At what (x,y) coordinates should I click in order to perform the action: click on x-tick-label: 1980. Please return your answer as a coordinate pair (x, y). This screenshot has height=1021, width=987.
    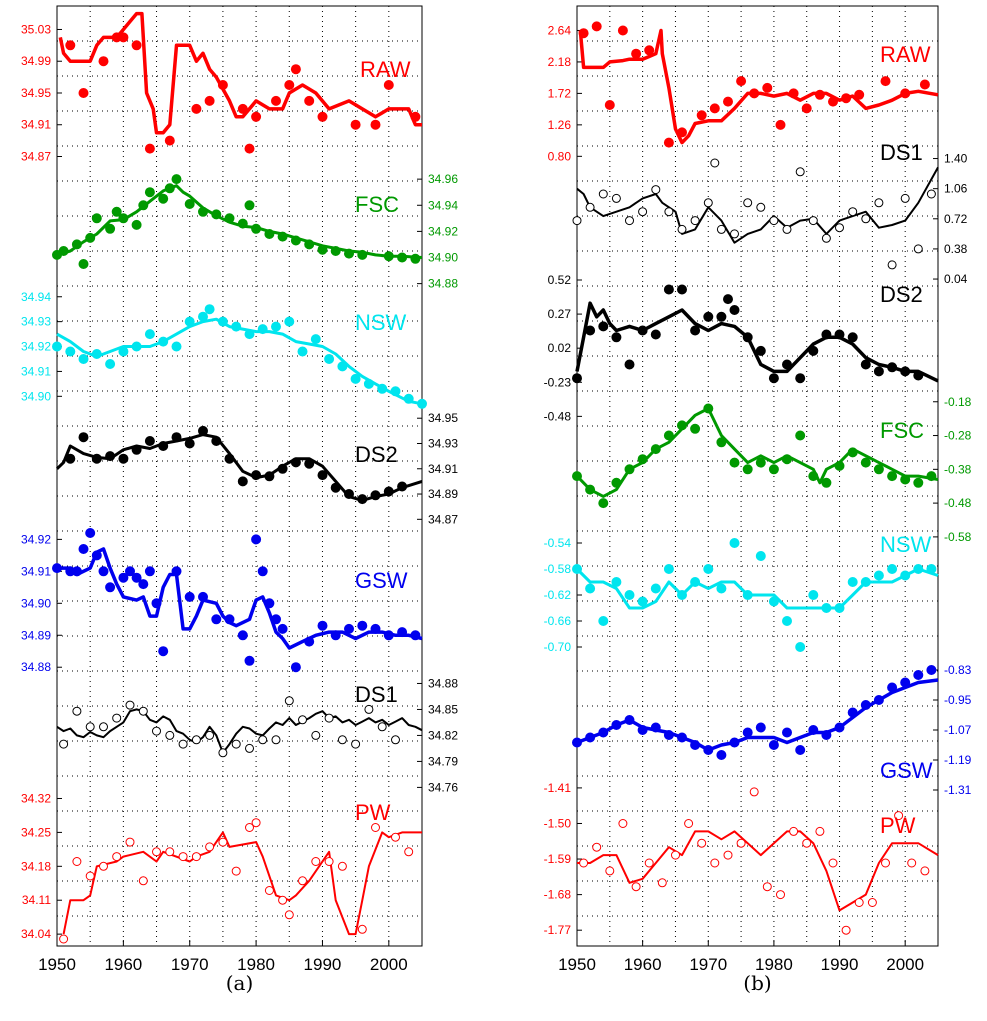
    Looking at the image, I should click on (256, 964).